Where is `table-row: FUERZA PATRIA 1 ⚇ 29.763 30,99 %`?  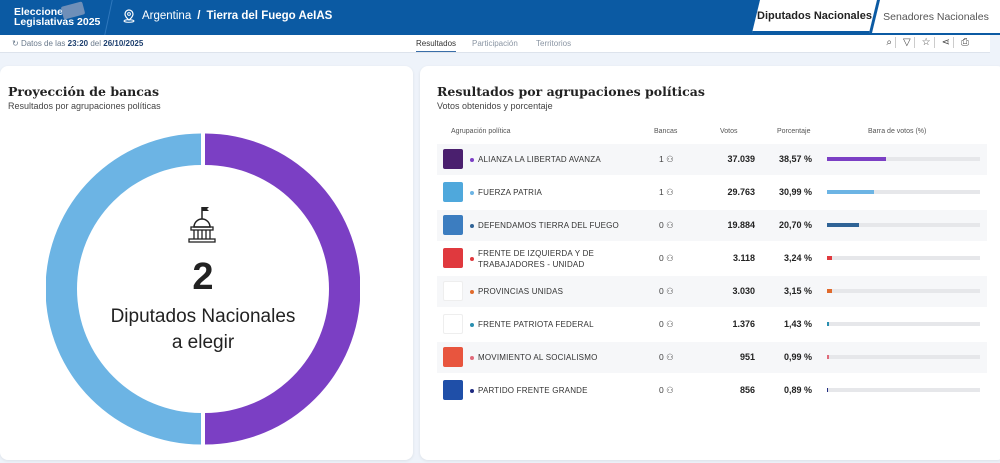 table-row: FUERZA PATRIA 1 ⚇ 29.763 30,99 % is located at coordinates (712, 192).